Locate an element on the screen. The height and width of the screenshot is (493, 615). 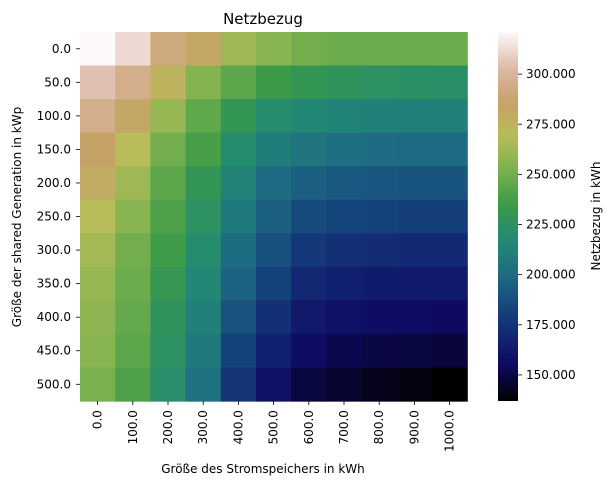
y-tick-label: 300.0 is located at coordinates (54, 250).